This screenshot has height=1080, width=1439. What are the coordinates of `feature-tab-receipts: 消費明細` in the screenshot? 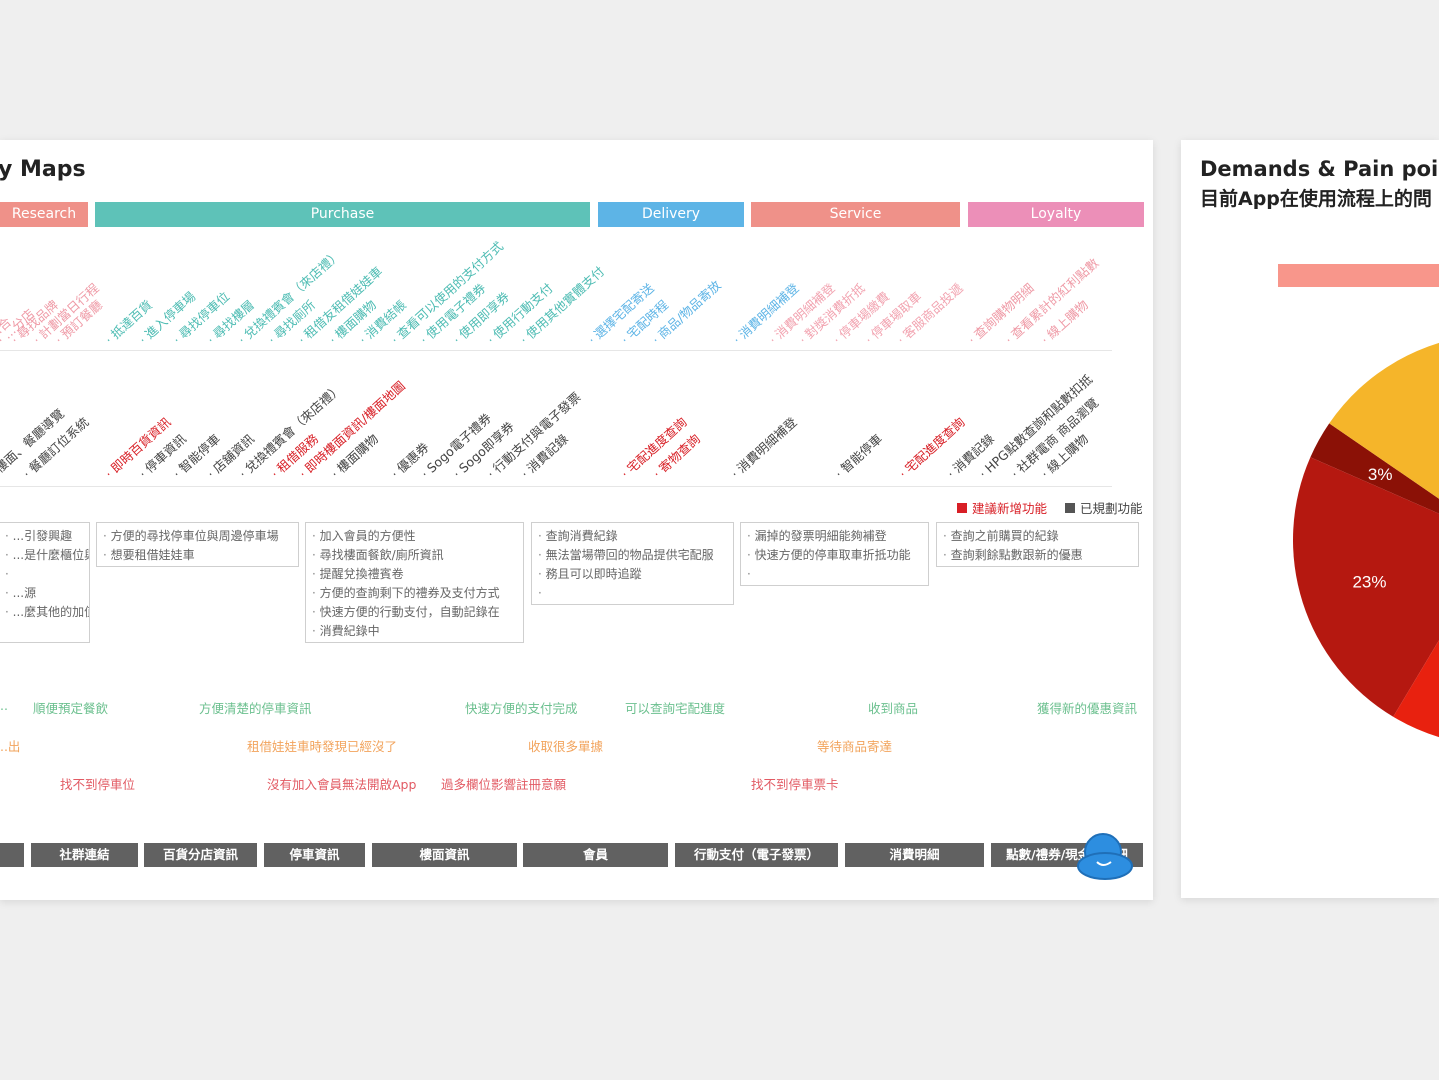 It's located at (914, 855).